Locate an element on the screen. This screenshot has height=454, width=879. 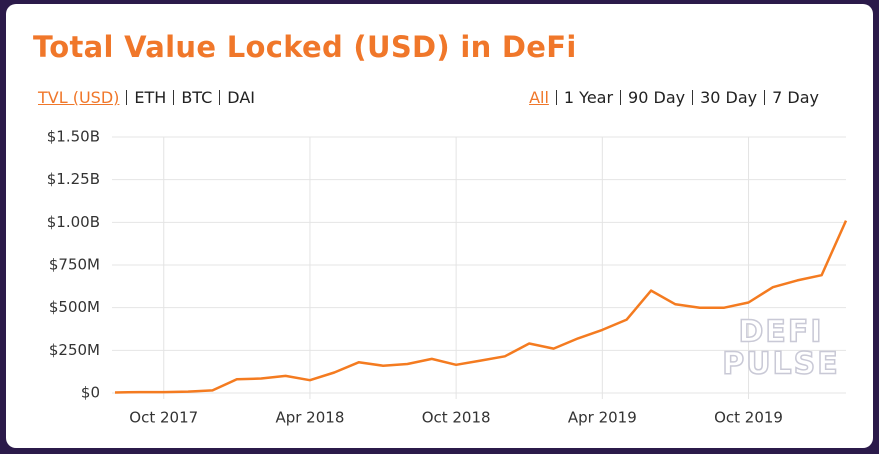
y-tick-label: $250M is located at coordinates (74, 350).